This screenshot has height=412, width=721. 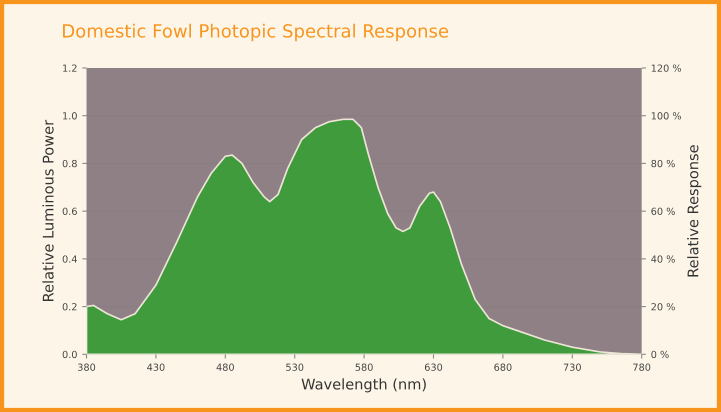 What do you see at coordinates (694, 210) in the screenshot?
I see `y2-axis-title: Relative Response` at bounding box center [694, 210].